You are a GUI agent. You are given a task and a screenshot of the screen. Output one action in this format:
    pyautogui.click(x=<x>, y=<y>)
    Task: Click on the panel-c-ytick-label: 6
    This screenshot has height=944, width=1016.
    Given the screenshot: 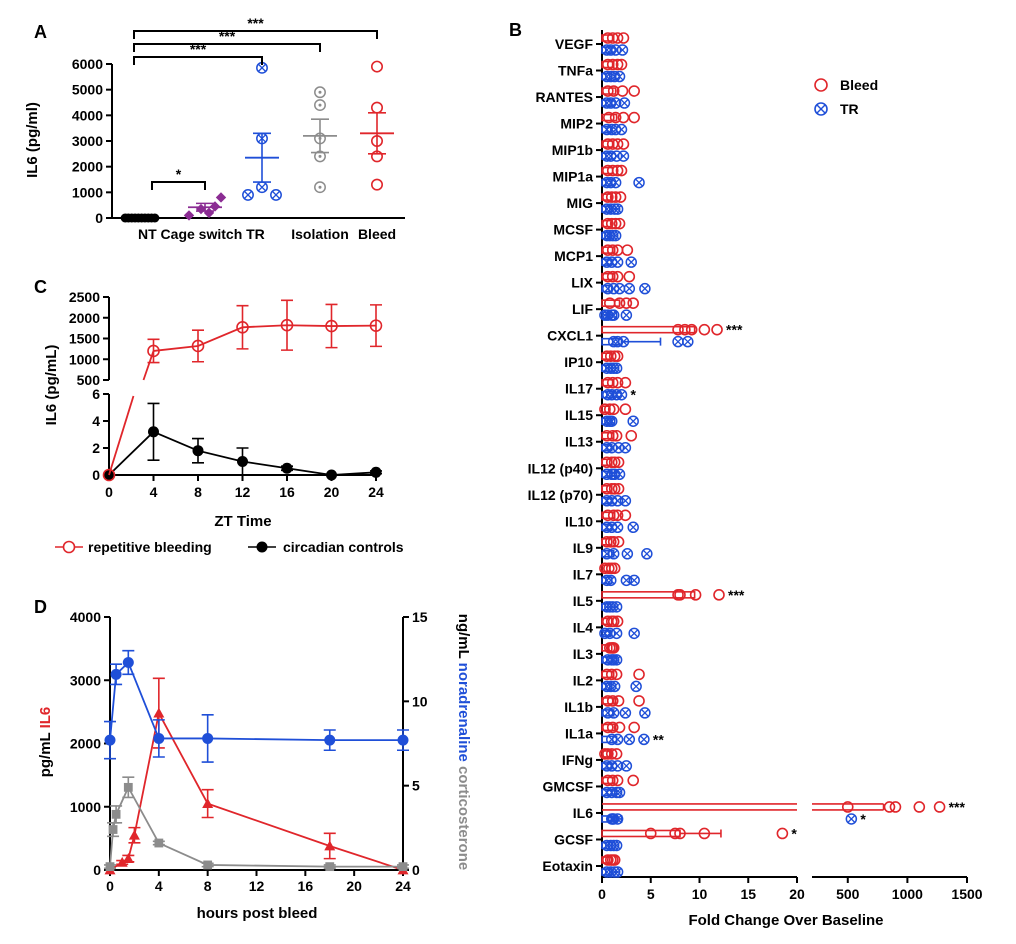 What is the action you would take?
    pyautogui.click(x=96, y=394)
    